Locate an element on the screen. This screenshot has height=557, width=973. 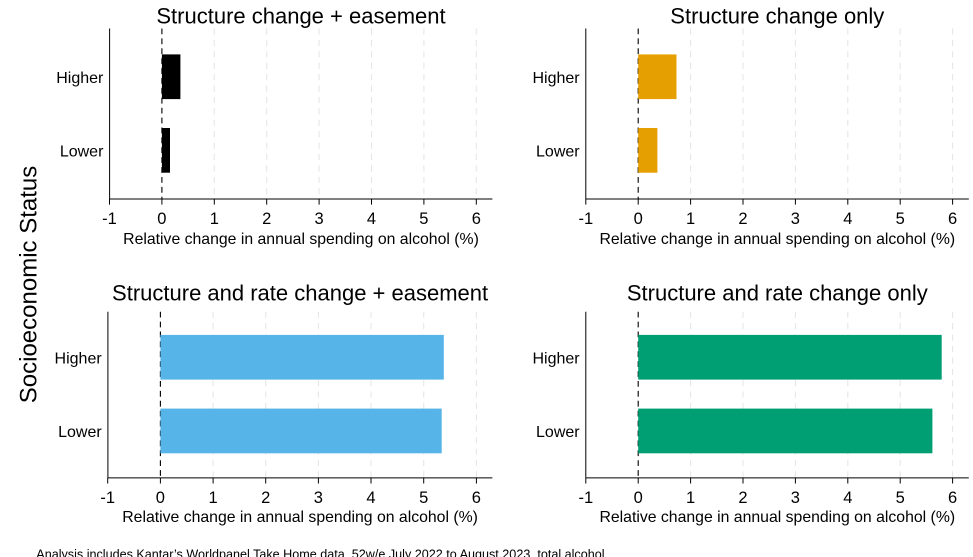
svg-text:Structure and rate change + ea: Structure and rate change + easement is located at coordinates (300, 292).